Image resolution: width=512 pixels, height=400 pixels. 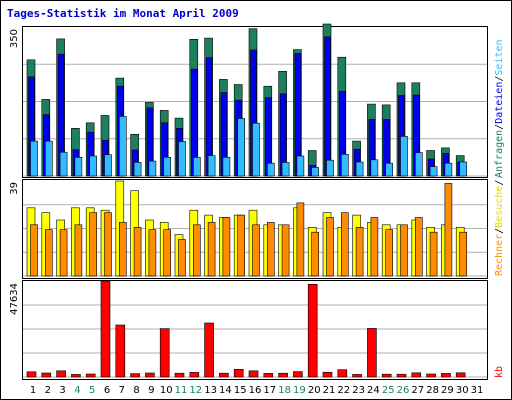 I want to click on x-tick-label-19: 19, so click(x=299, y=390).